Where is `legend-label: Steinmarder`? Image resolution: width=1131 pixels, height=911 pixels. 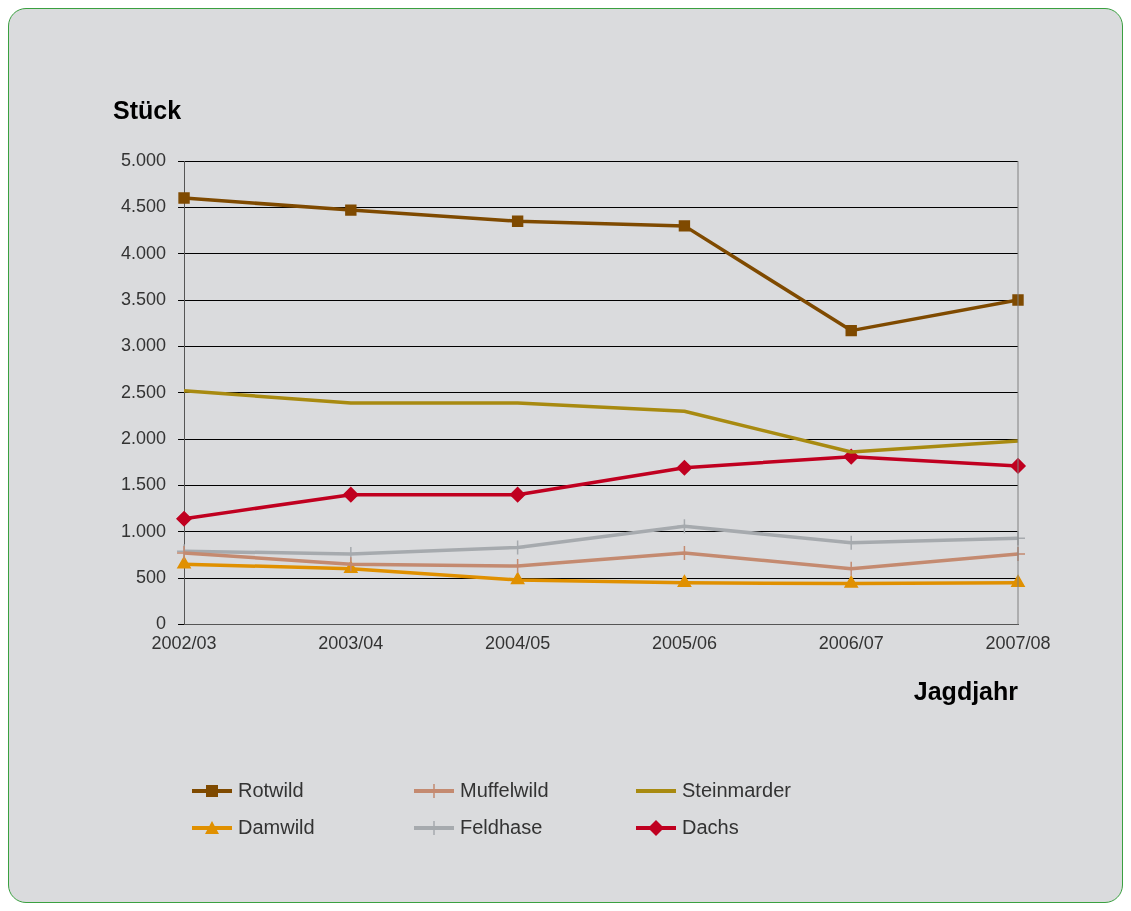
legend-label: Steinmarder is located at coordinates (736, 790).